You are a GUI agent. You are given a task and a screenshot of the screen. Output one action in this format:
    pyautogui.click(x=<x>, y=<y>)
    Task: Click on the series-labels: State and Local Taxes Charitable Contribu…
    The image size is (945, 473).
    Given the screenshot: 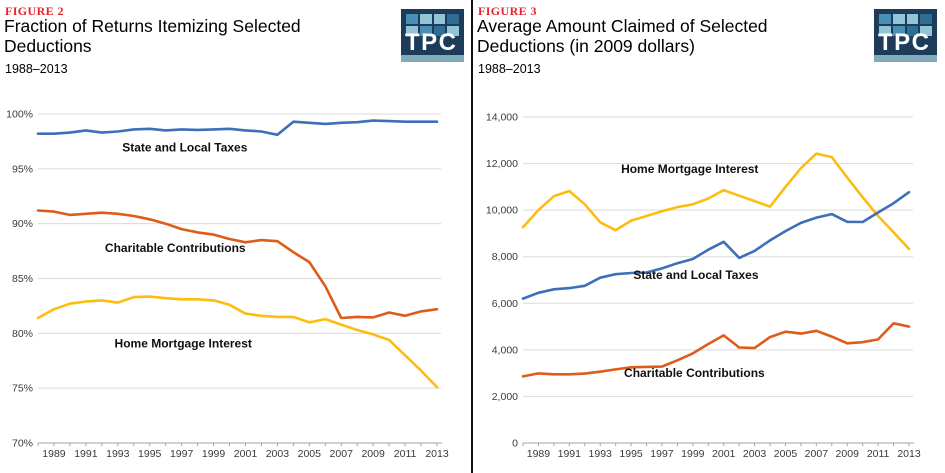 What is the action you would take?
    pyautogui.click(x=178, y=245)
    